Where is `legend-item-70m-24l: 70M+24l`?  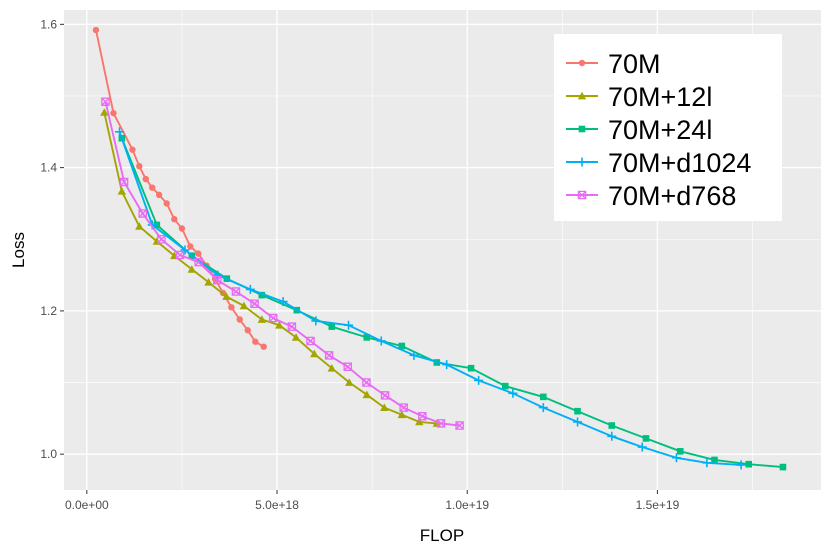
legend-item-70m-24l: 70M+24l is located at coordinates (639, 130).